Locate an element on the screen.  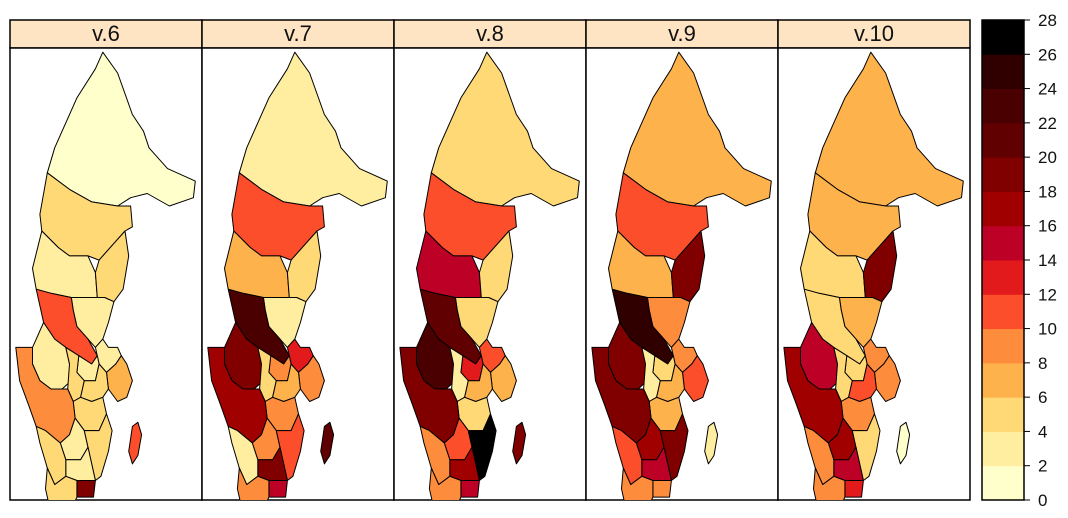
legend-tick-label: 4 is located at coordinates (1042, 431).